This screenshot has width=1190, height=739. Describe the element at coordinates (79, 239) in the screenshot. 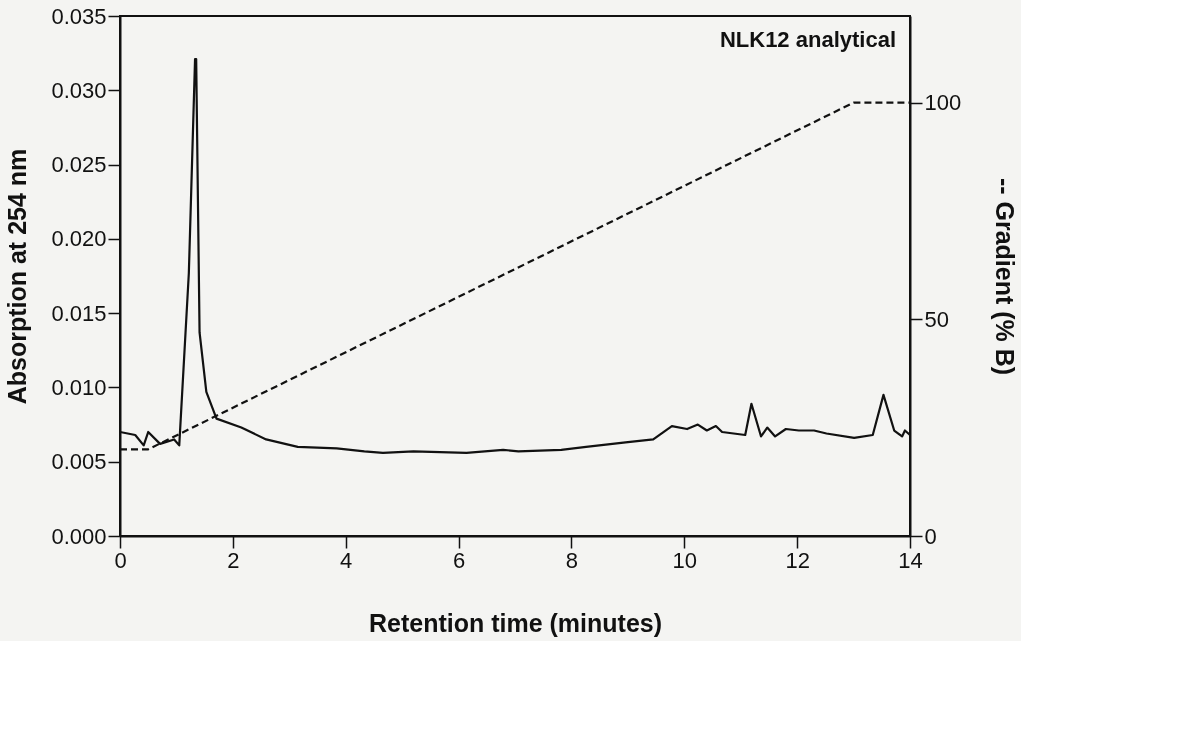

I see `y-tick-label: 0.020` at that location.